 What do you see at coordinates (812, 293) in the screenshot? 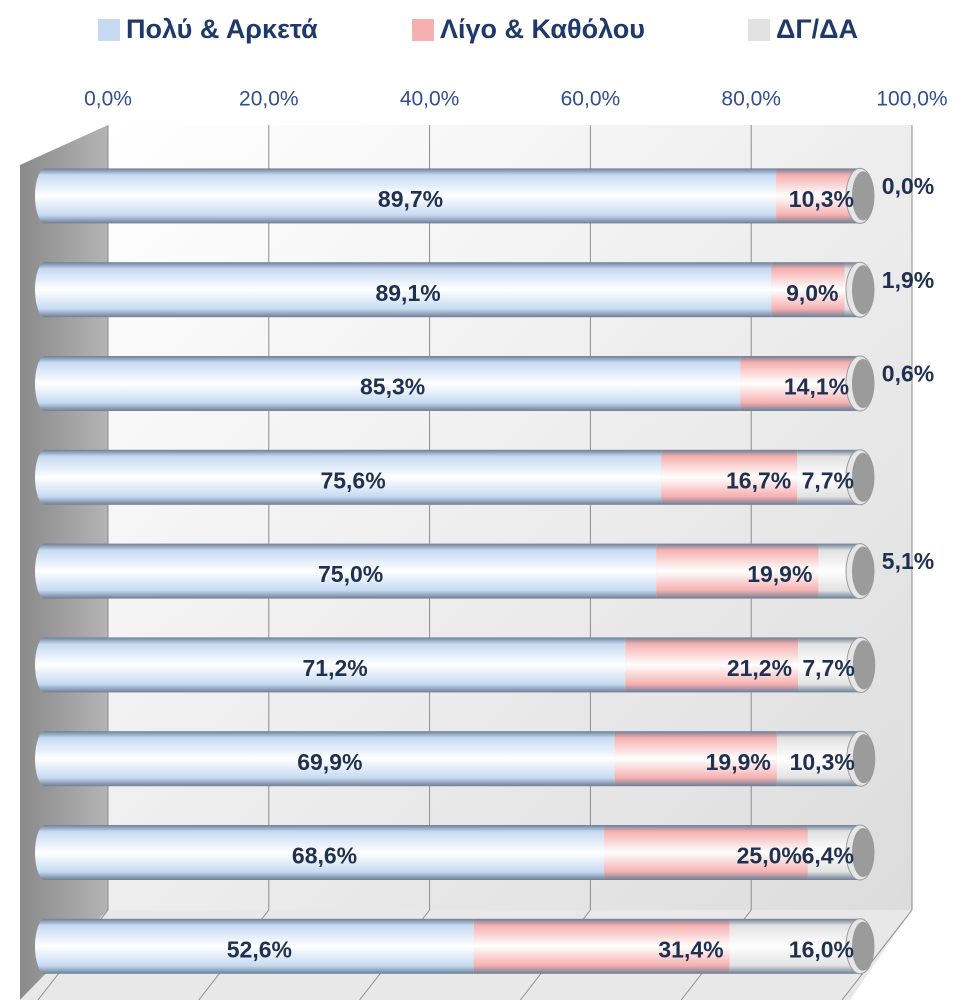
I see `data-label: 9,0%` at bounding box center [812, 293].